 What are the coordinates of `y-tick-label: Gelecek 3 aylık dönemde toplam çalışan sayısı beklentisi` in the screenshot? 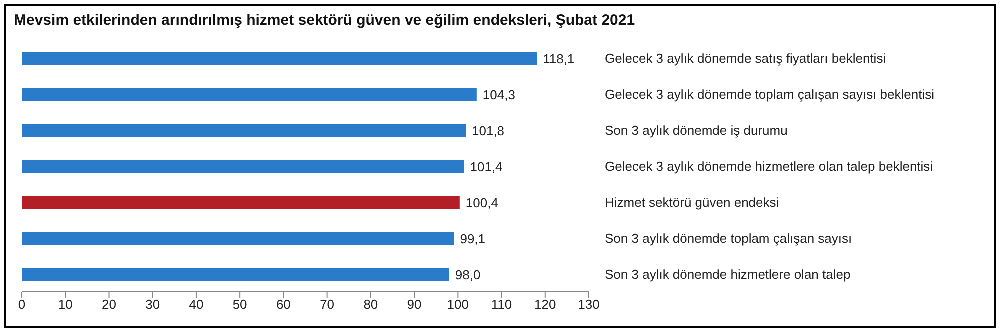 It's located at (770, 94).